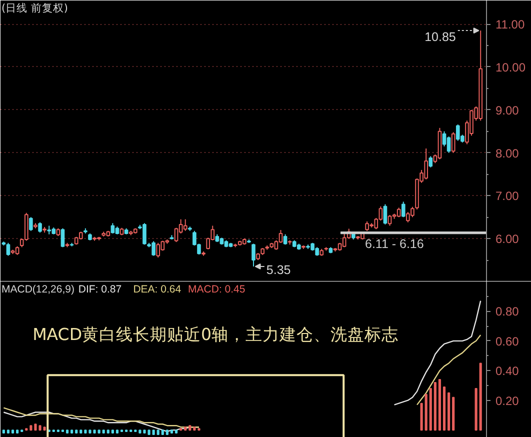  I want to click on annotation: 10.85, so click(440, 37).